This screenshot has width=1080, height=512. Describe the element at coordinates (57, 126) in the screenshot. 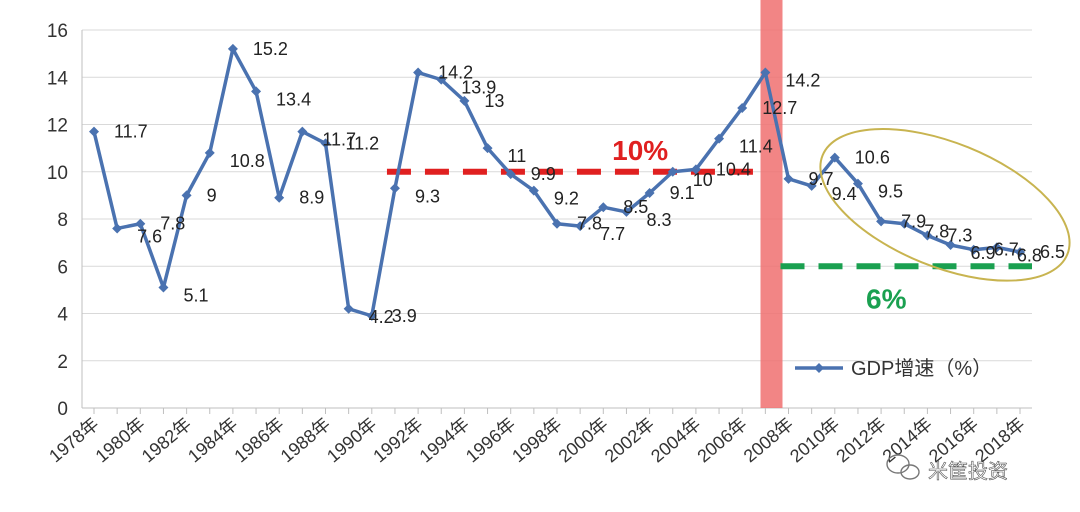

I see `y-tick-label: 12` at that location.